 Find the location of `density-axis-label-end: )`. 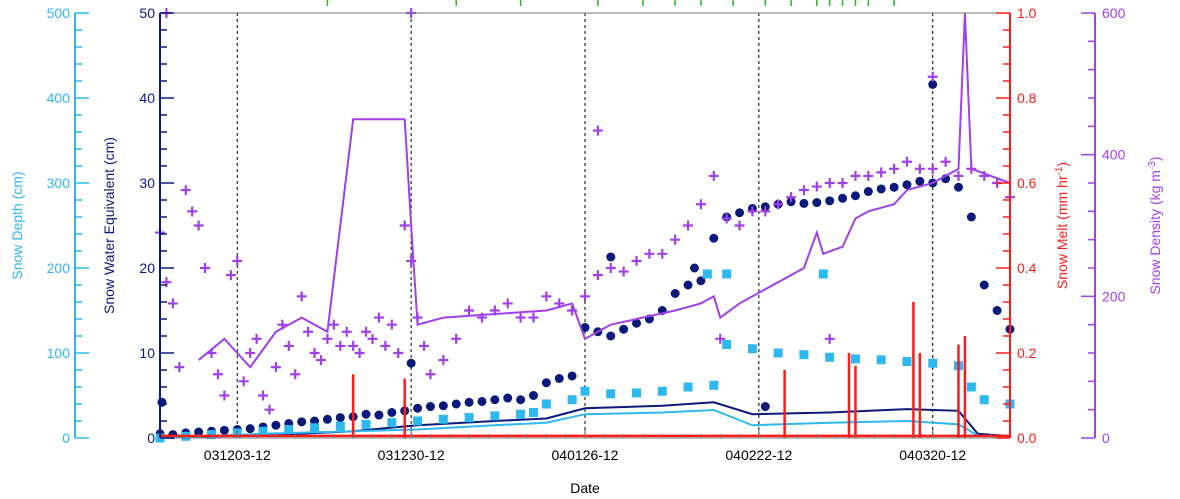

density-axis-label-end: ) is located at coordinates (1155, 158).